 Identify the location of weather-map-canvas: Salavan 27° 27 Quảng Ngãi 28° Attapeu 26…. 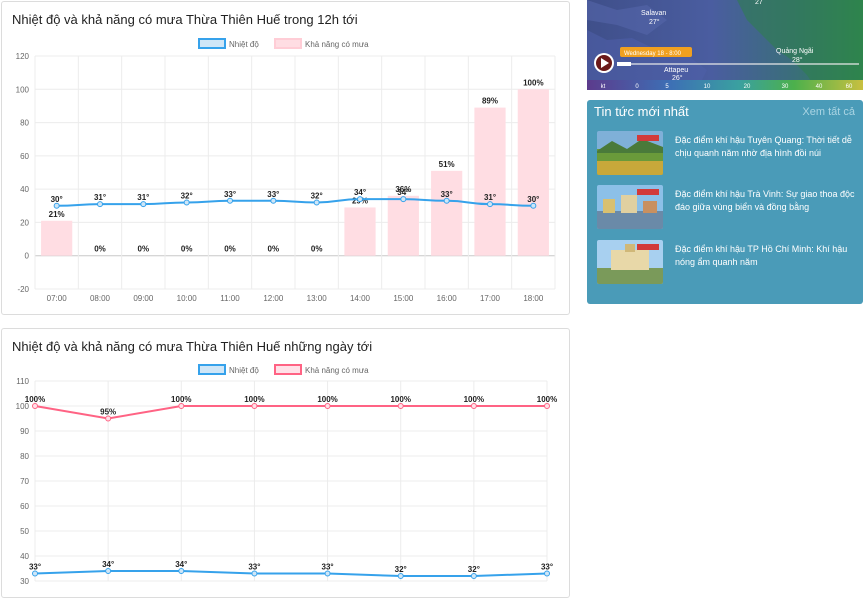
(725, 45).